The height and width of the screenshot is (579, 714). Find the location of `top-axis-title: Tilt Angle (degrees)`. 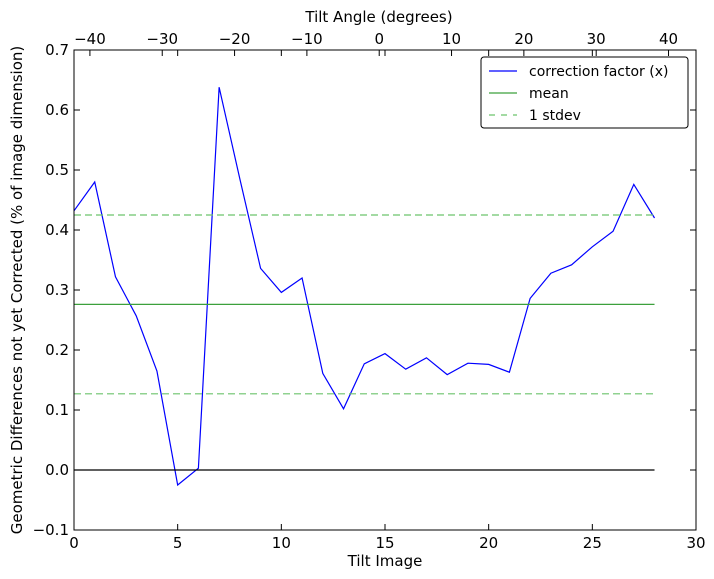

top-axis-title: Tilt Angle (degrees) is located at coordinates (378, 17).